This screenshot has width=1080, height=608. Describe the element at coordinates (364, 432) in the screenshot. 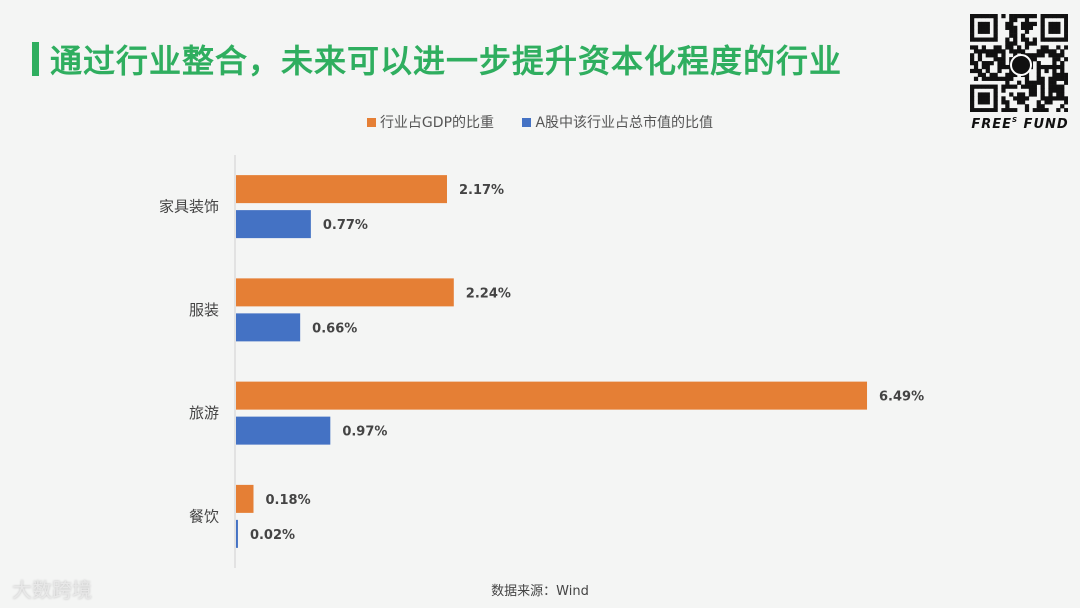

I see `data-label: 0.97%` at that location.